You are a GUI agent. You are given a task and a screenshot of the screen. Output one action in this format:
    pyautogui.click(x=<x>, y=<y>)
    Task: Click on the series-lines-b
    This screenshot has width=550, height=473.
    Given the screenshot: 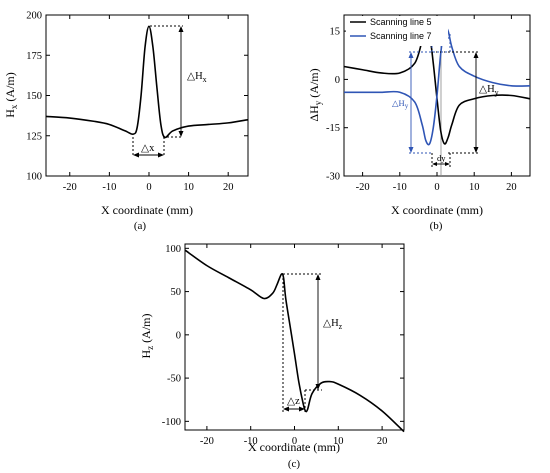 What is the action you would take?
    pyautogui.click(x=437, y=85)
    